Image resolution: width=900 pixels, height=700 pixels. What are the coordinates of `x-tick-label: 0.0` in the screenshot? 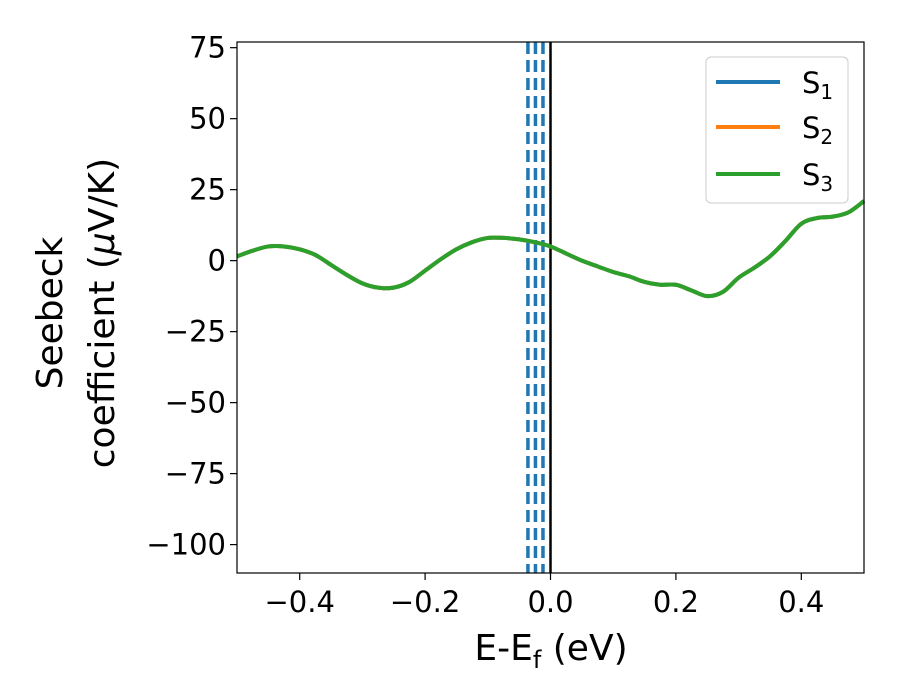 It's located at (550, 602).